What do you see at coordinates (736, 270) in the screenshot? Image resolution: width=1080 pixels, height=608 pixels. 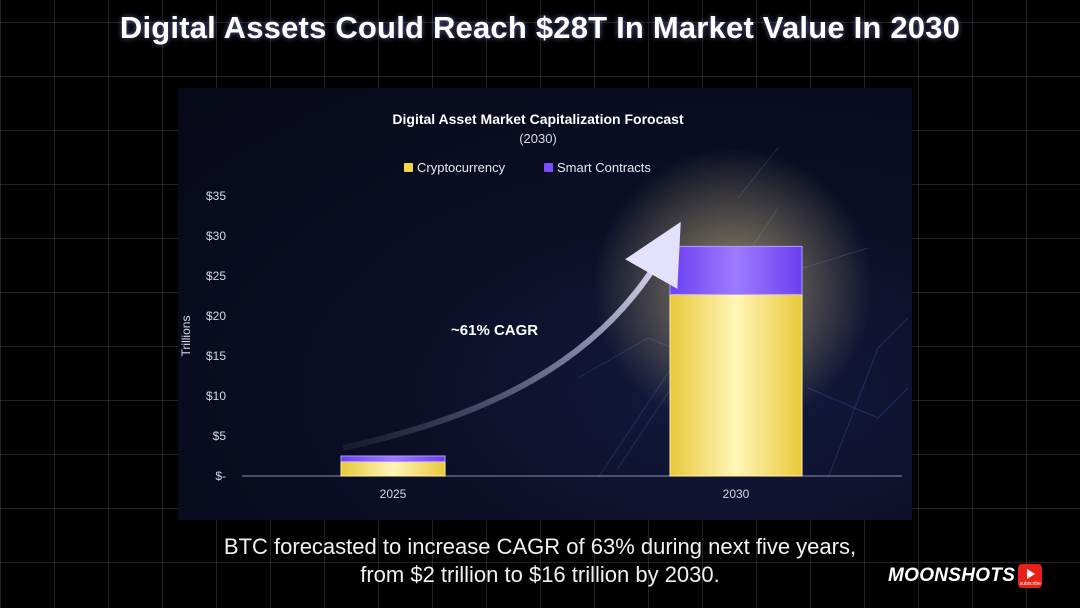 I see `bar-smart-contracts-2030` at bounding box center [736, 270].